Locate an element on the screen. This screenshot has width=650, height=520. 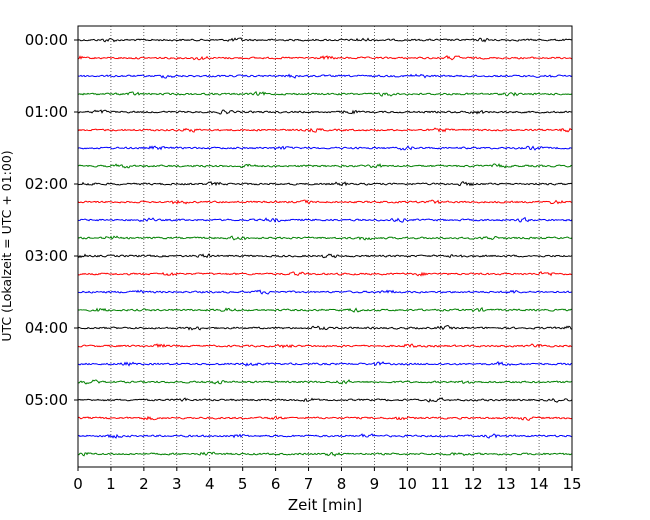
y-axis: 00:00 01:00 02:00 03:00 04:00 05:00 is located at coordinates (51, 220).